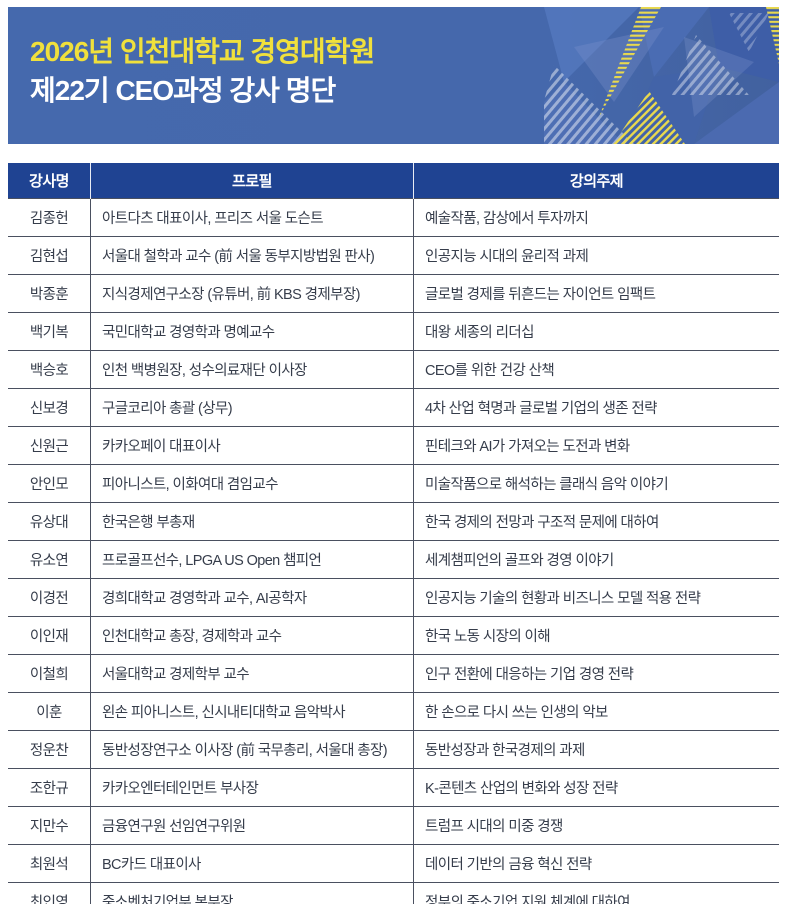  I want to click on lecturer-profile: 경희대학교 경영학과 교수, AI공학자, so click(252, 597).